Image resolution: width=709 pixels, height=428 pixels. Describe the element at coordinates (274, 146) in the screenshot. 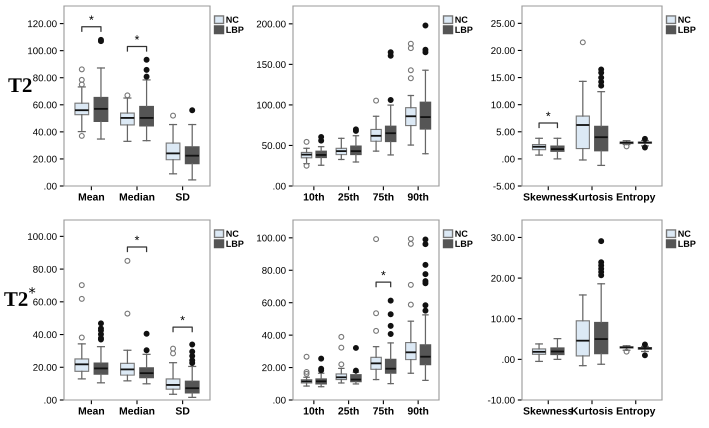

I see `y-tick-label: 50.00` at that location.